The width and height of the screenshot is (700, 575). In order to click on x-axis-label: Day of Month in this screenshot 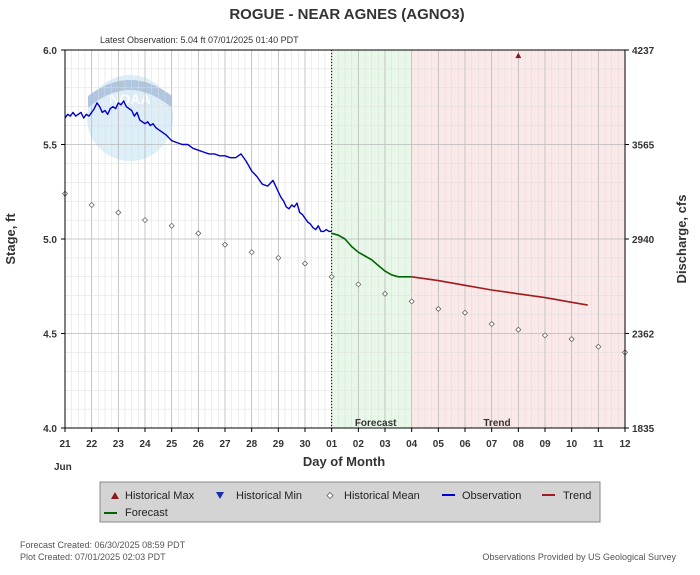, I will do `click(344, 461)`.